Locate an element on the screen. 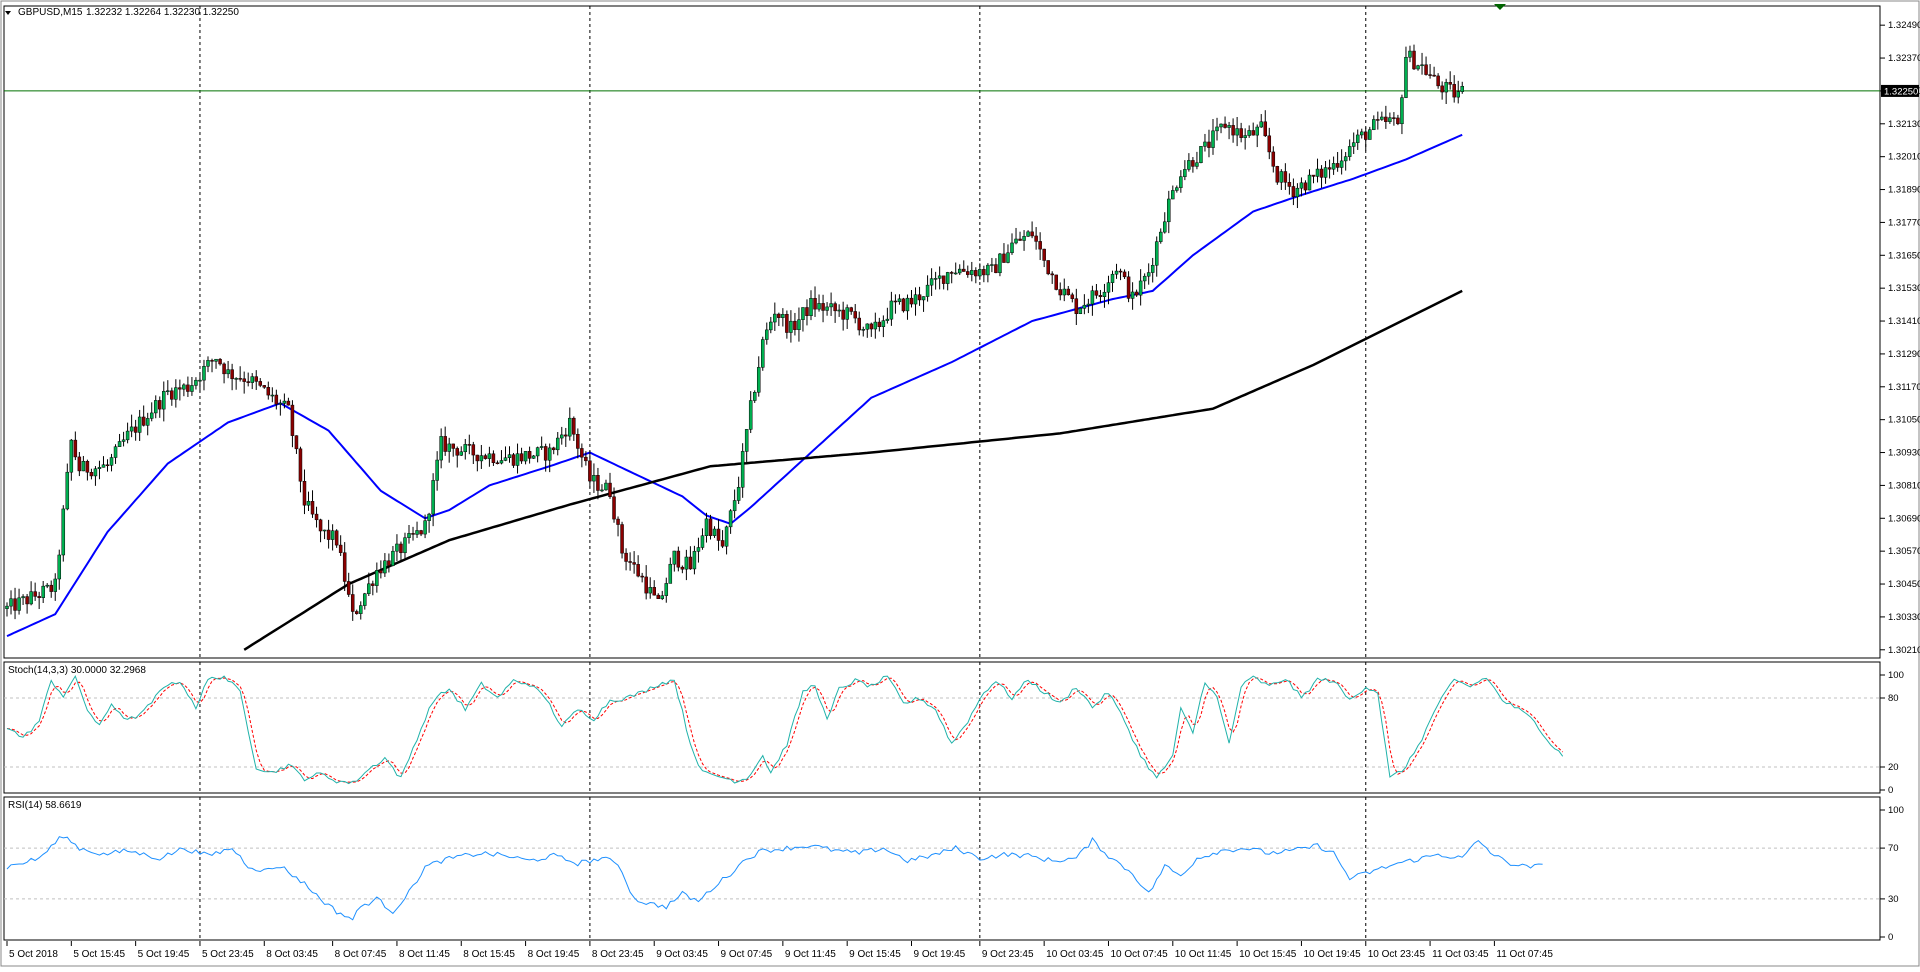 This screenshot has width=1920, height=972. time-axis-label: 5 Oct 19:45 is located at coordinates (164, 954).